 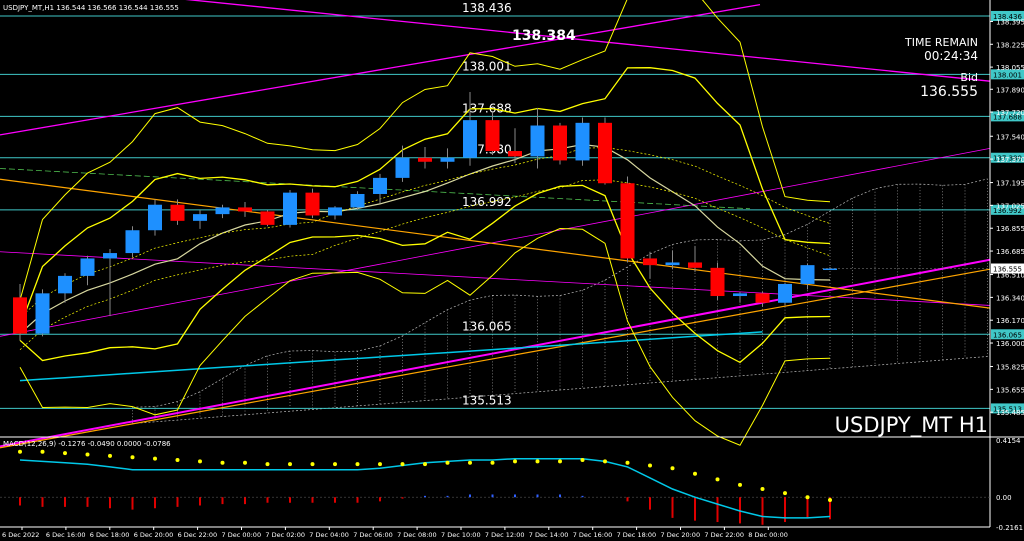 I want to click on x-tick-label: 7 Dec 06:00, so click(x=373, y=535).